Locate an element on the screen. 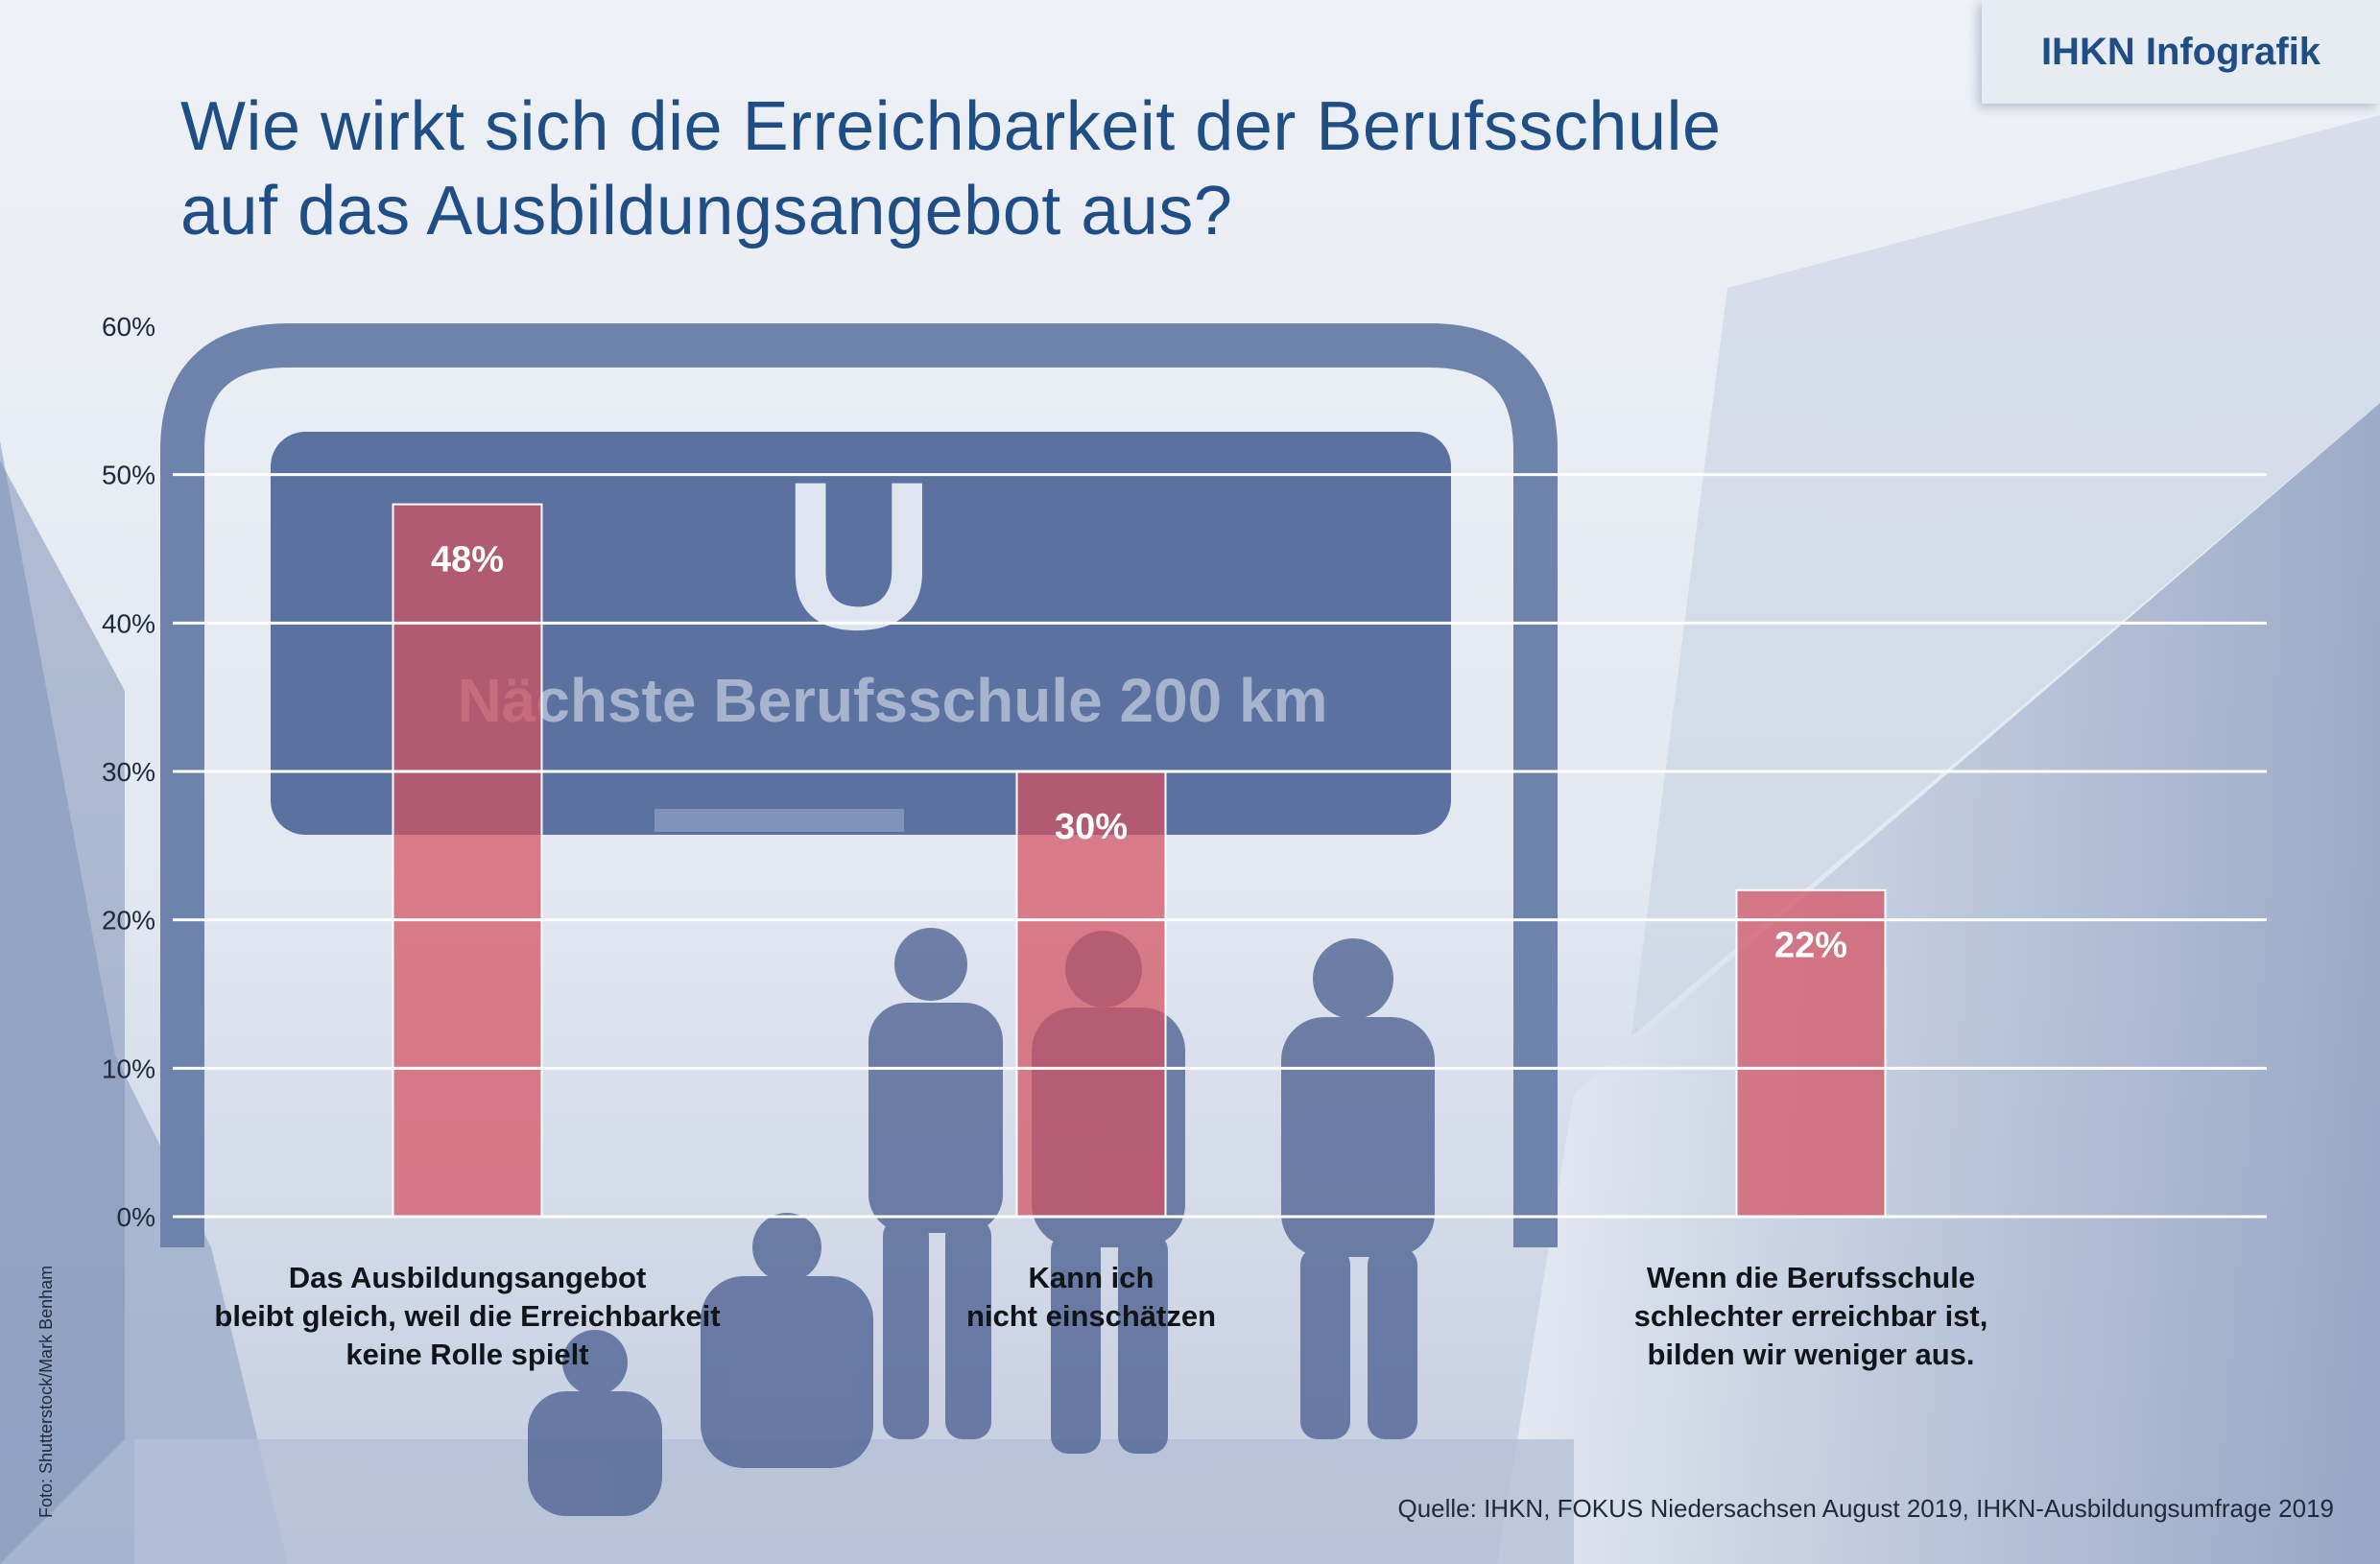  category-label: Das Ausbildungsangebot is located at coordinates (468, 1277).